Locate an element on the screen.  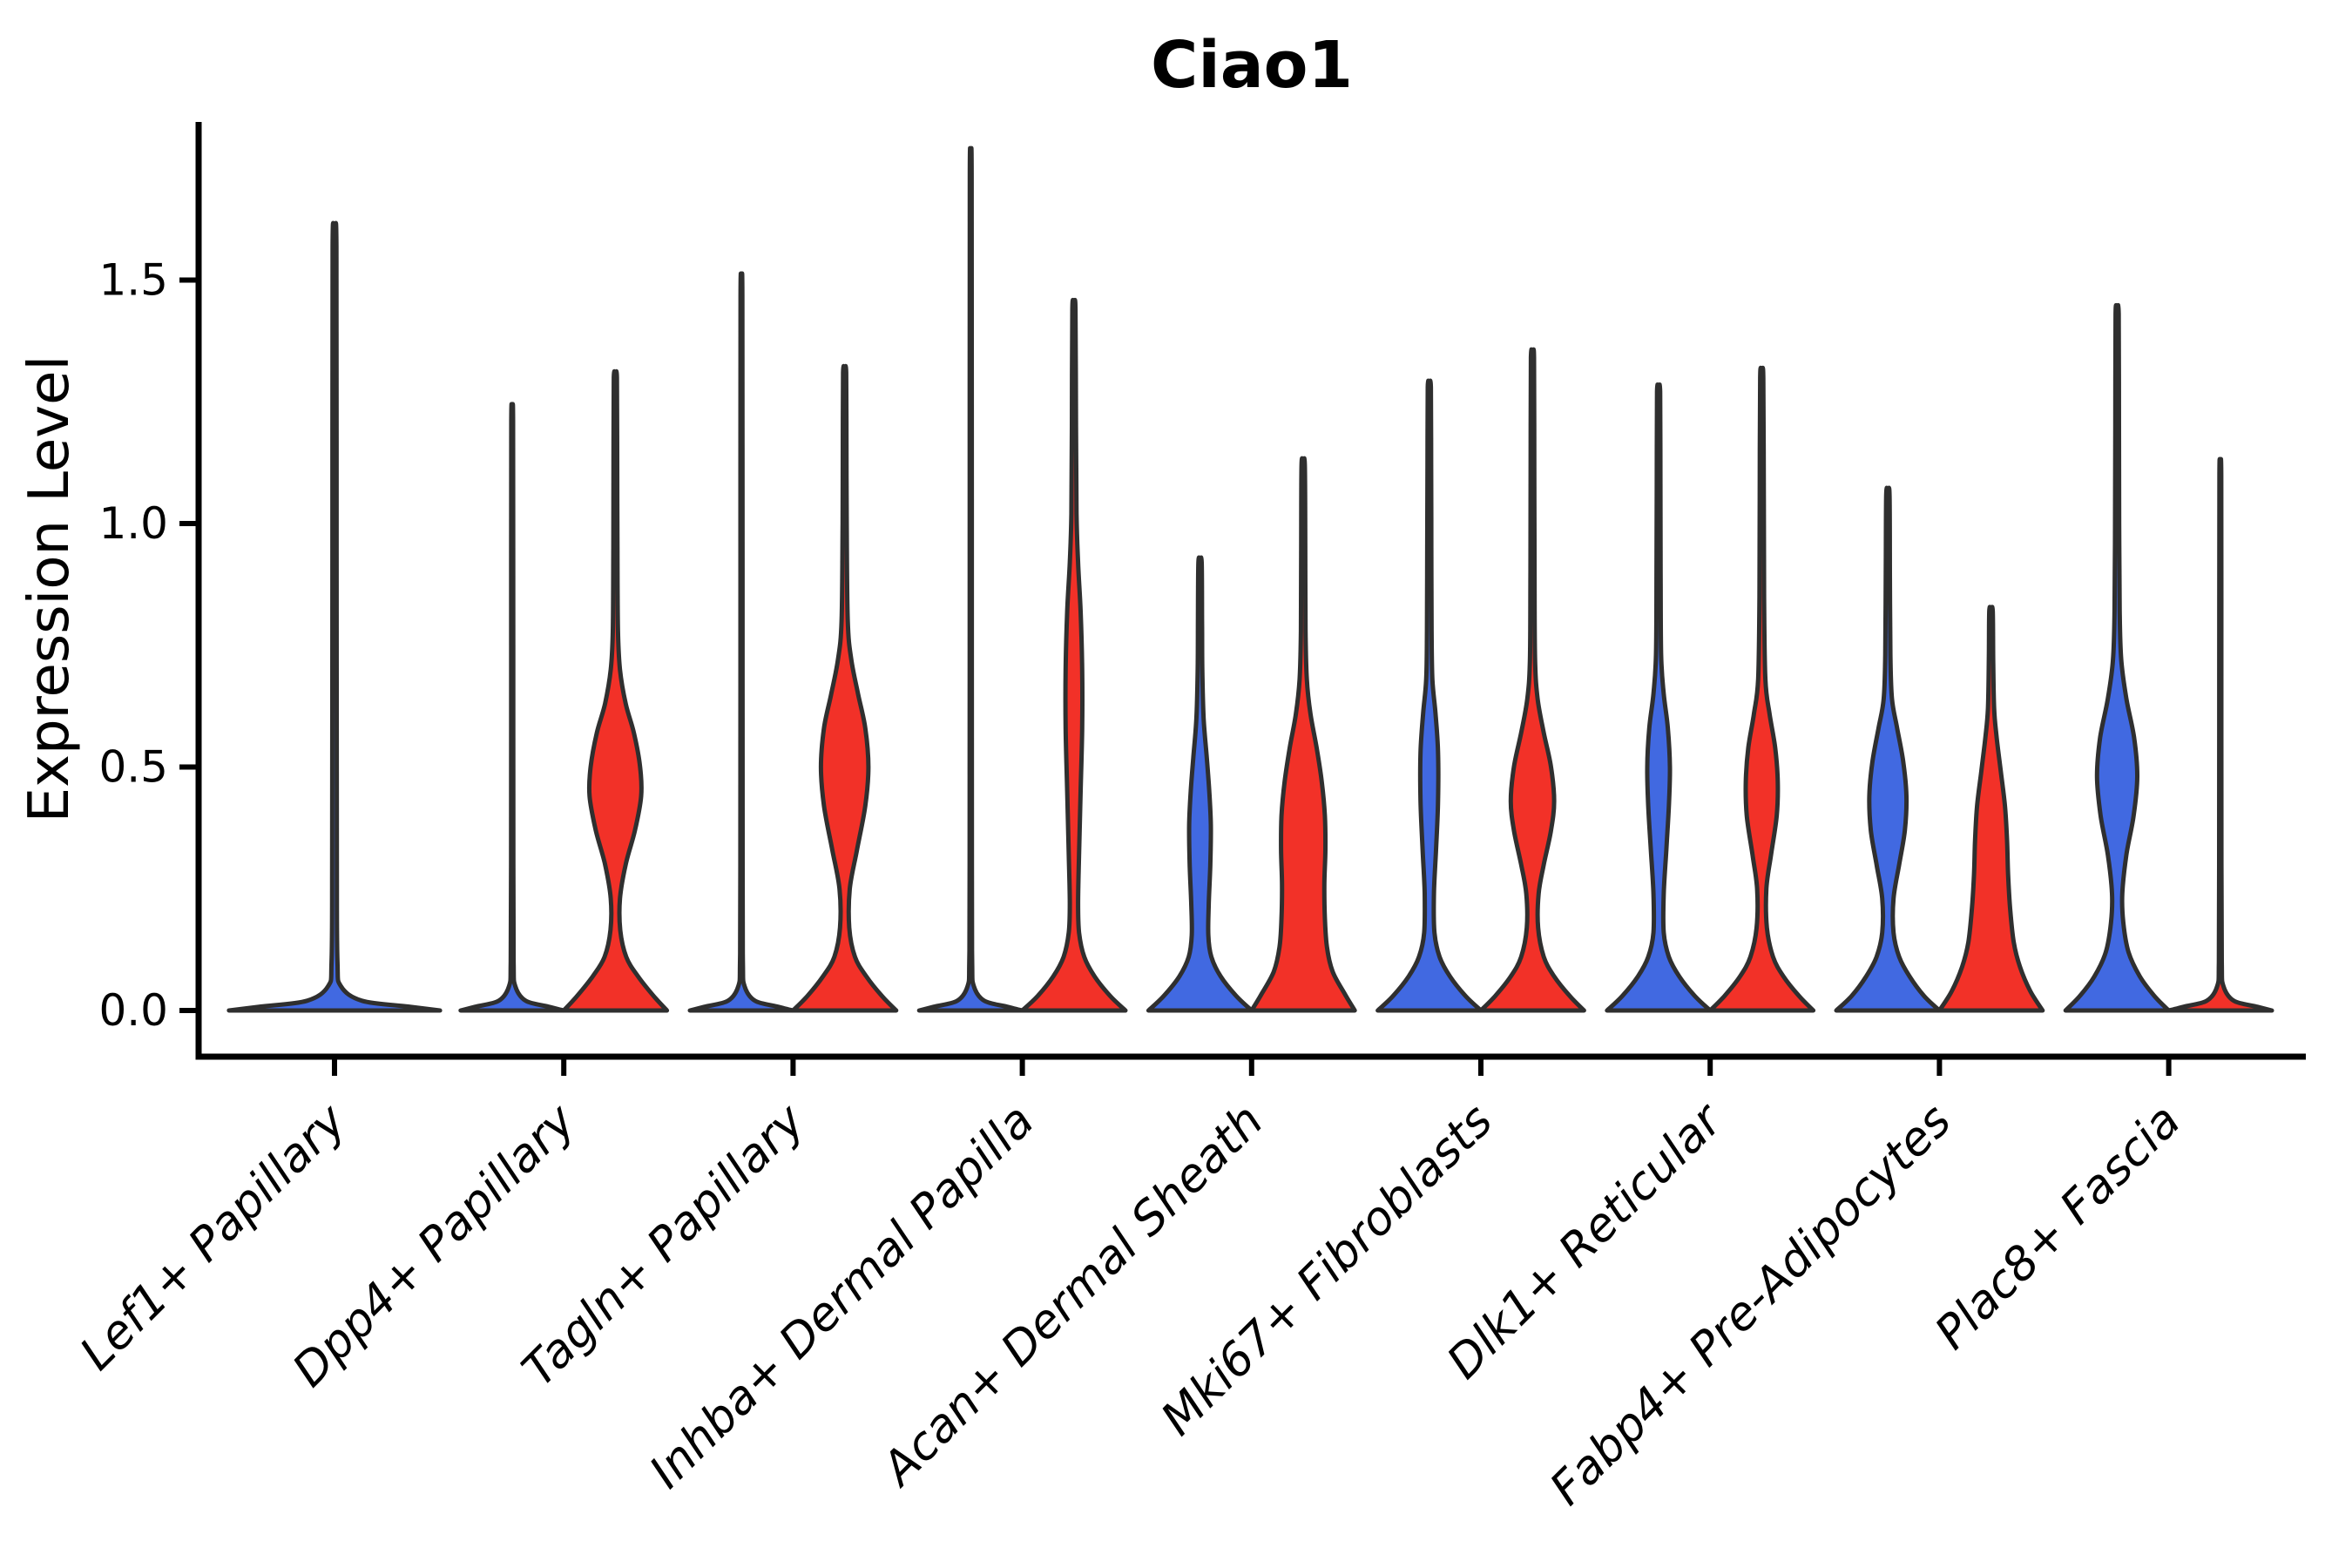
violin-3-blue is located at coordinates (741, 642).